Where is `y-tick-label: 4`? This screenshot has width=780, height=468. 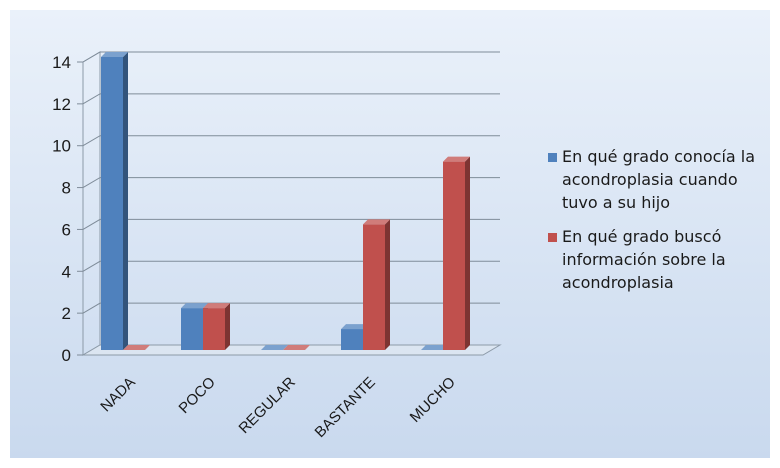
y-tick-label: 4 is located at coordinates (66, 271).